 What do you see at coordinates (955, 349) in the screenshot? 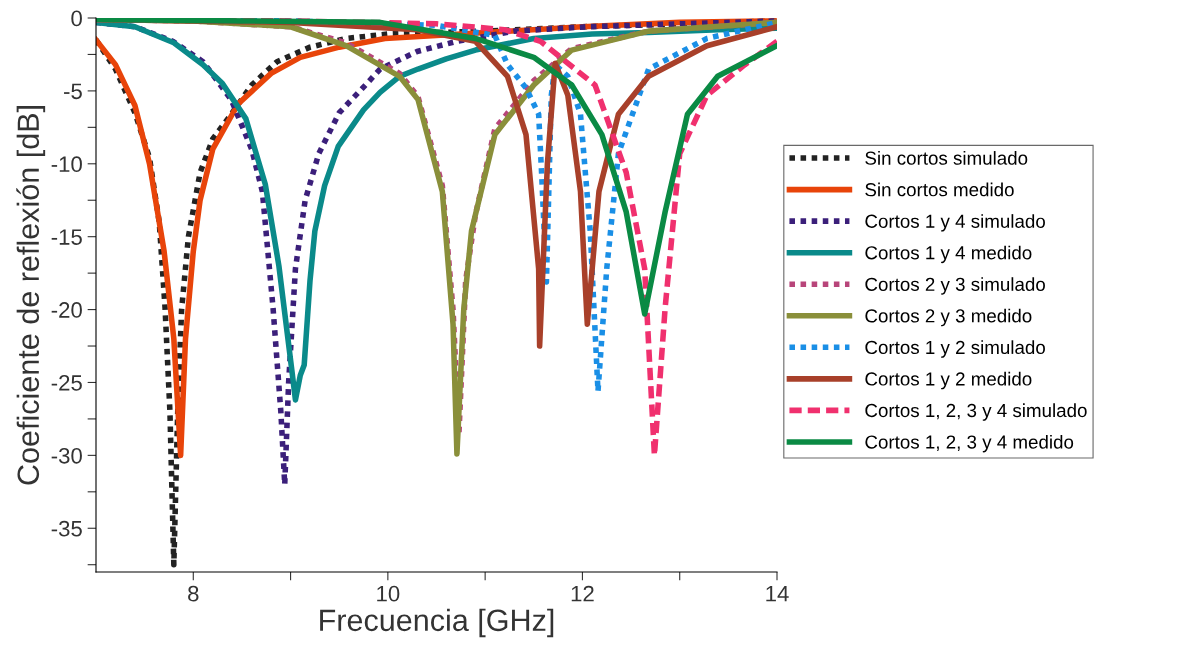
I see `legend-label: Cortos 1 y 2 simulado` at bounding box center [955, 349].